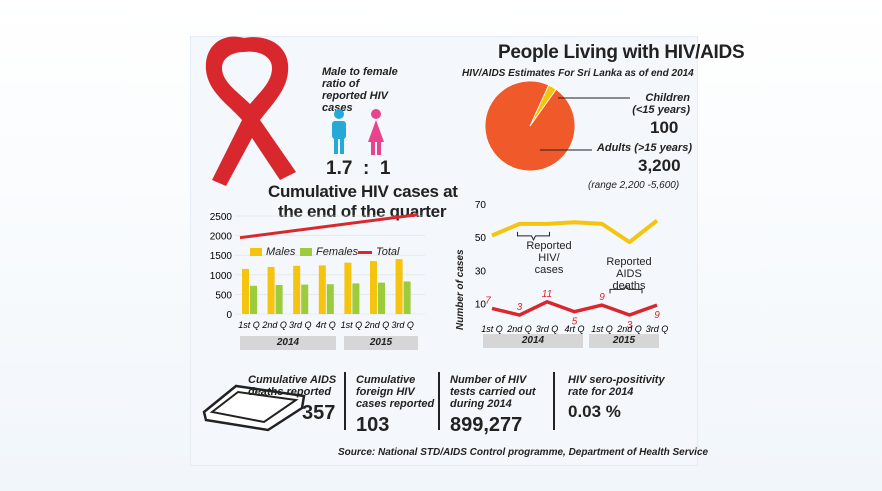 This screenshot has width=882, height=491. I want to click on pie-group, so click(557, 126).